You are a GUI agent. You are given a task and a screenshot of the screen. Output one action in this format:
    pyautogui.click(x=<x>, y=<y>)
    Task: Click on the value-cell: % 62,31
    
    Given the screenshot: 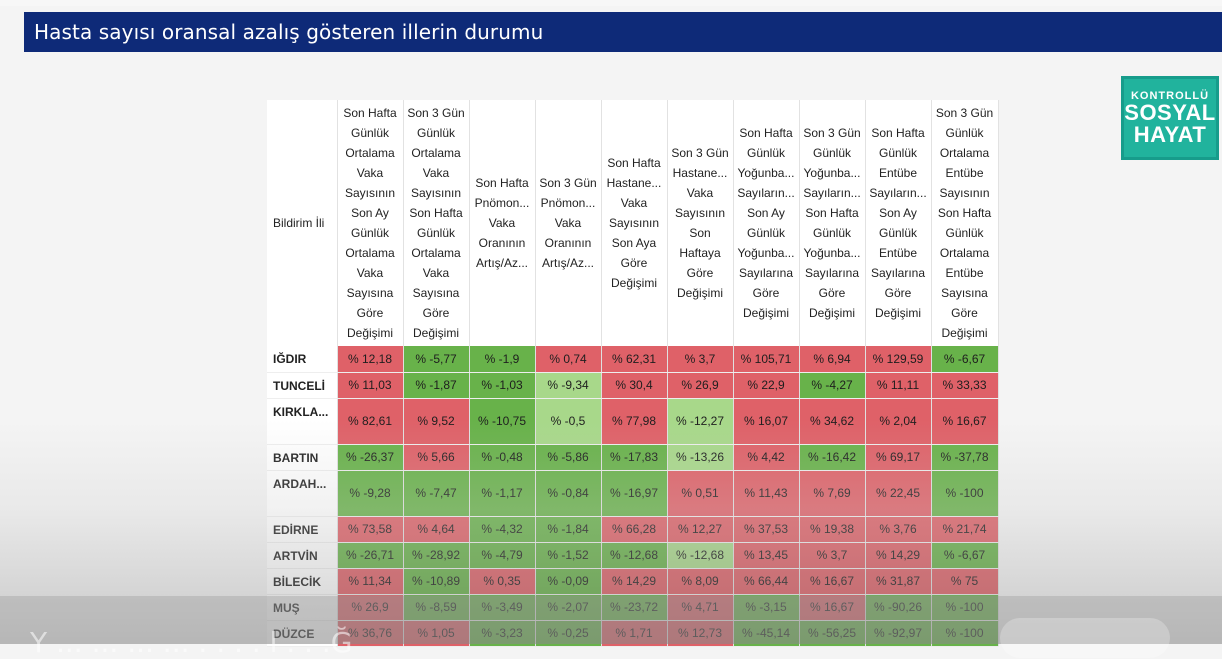 What is the action you would take?
    pyautogui.click(x=634, y=359)
    